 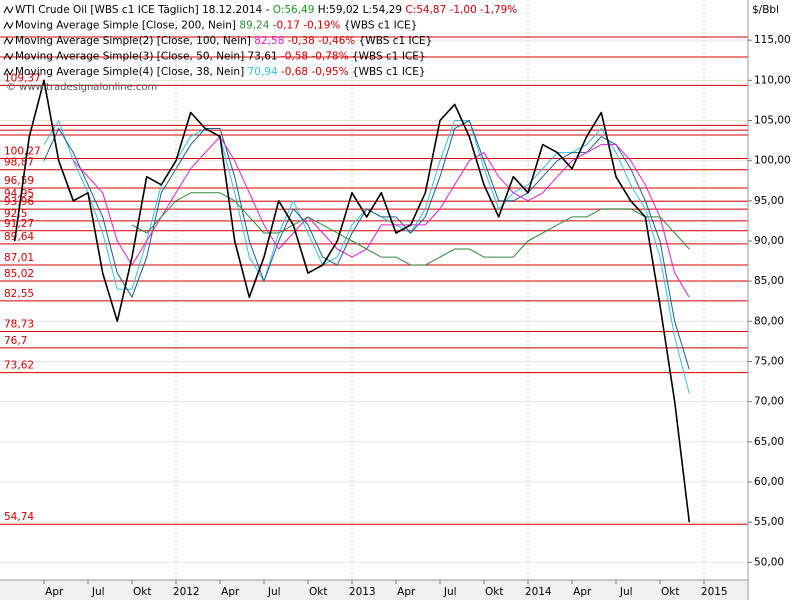 I want to click on x-tick-label: 2015, so click(x=714, y=592).